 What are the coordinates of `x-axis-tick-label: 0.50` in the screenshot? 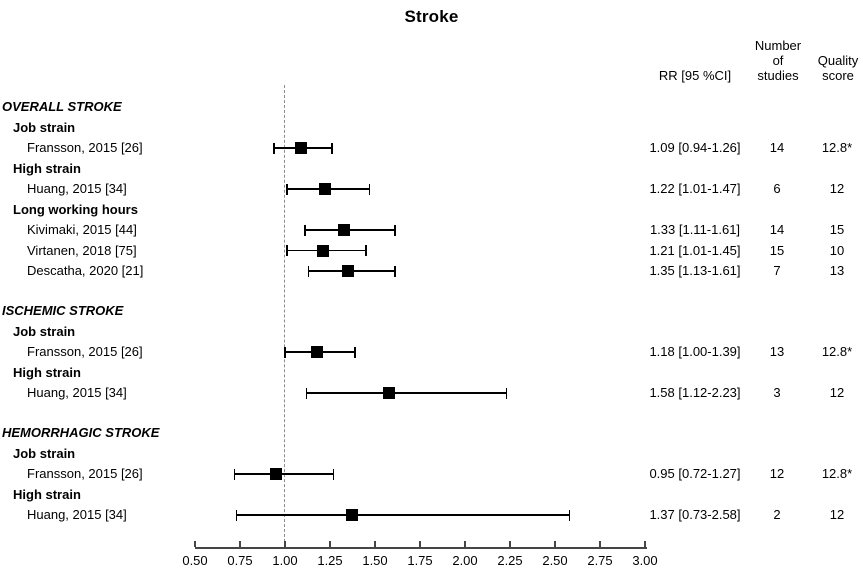 It's located at (195, 560).